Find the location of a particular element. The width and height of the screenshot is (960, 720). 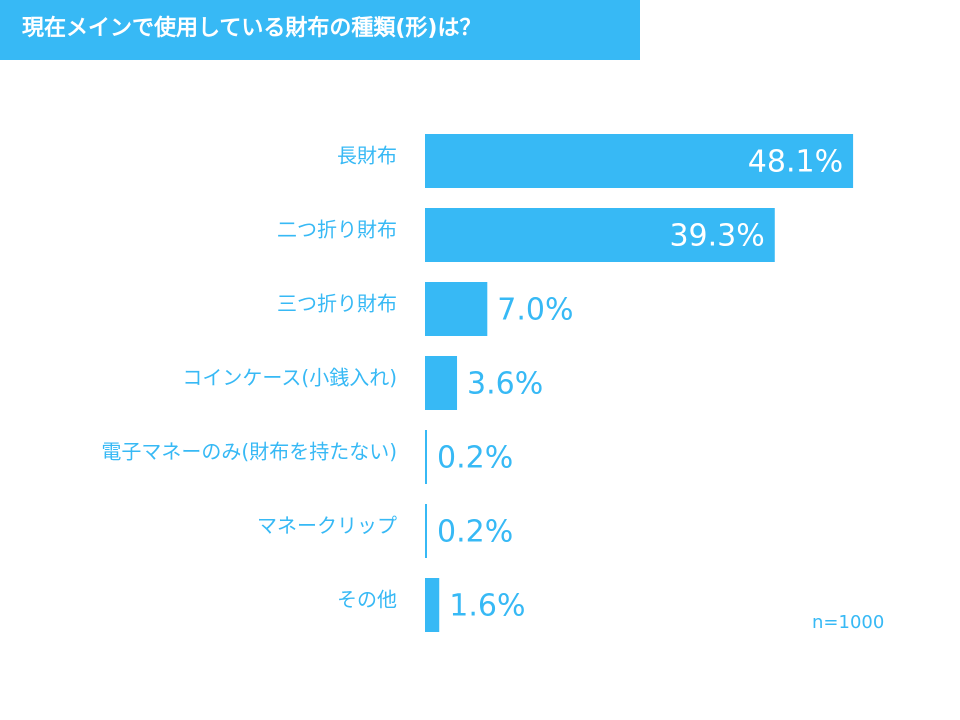

sample-size-note: n=1000 is located at coordinates (848, 622).